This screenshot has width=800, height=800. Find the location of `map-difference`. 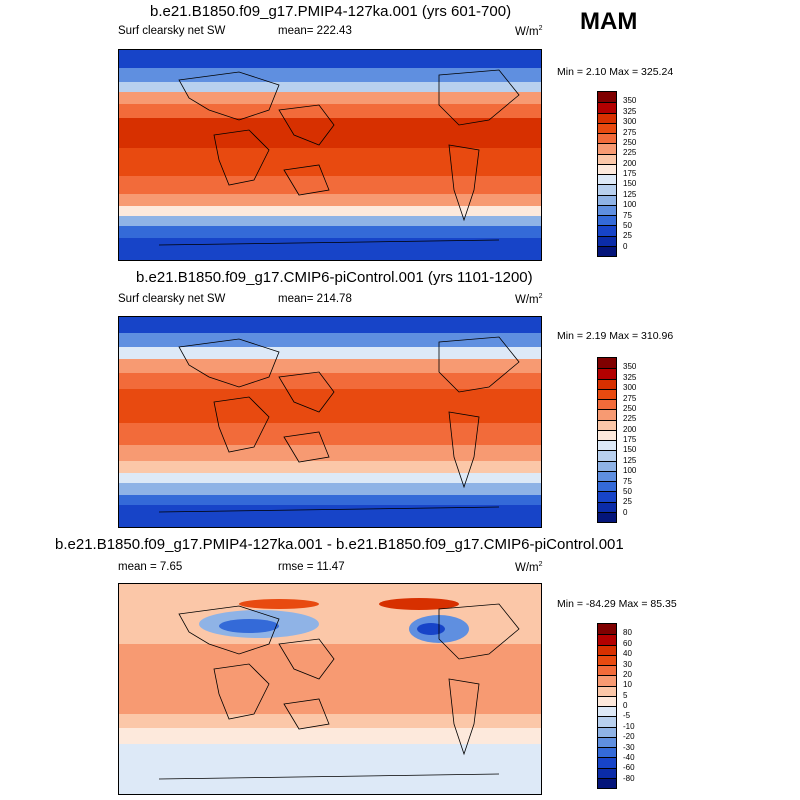

map-difference is located at coordinates (330, 689).